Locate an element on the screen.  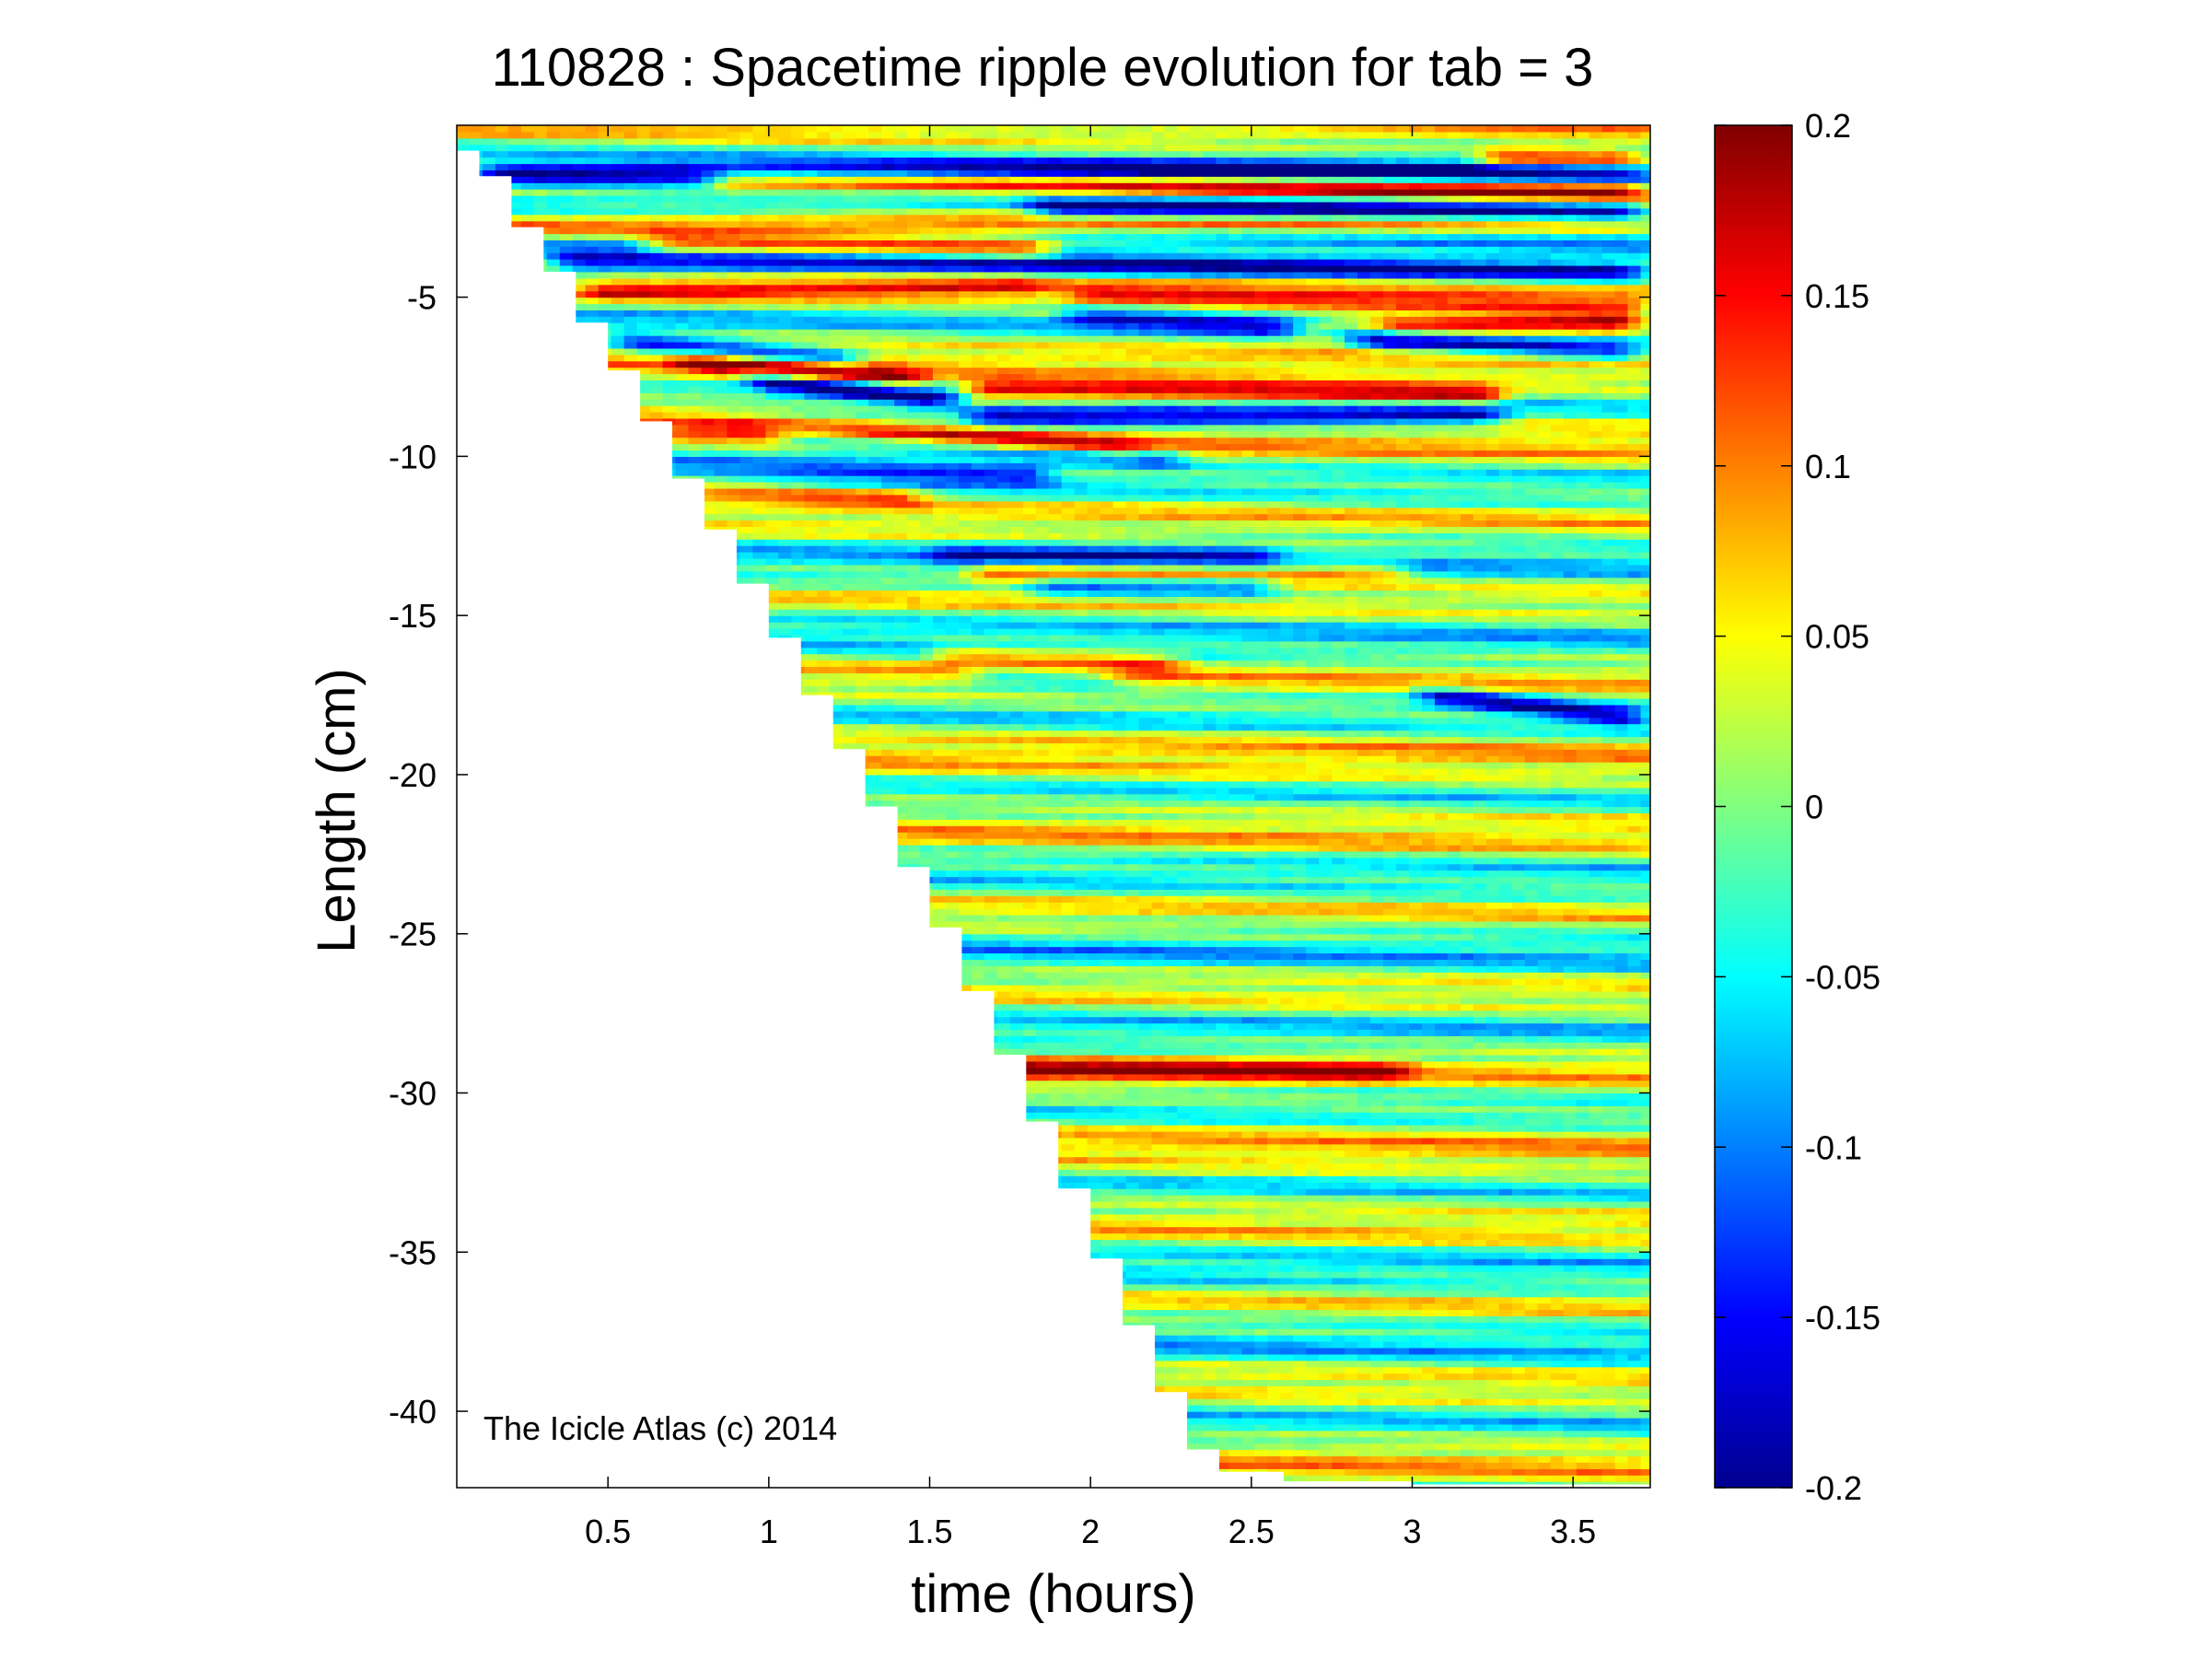
colorbar-tick-label: 0.05 is located at coordinates (1837, 637).